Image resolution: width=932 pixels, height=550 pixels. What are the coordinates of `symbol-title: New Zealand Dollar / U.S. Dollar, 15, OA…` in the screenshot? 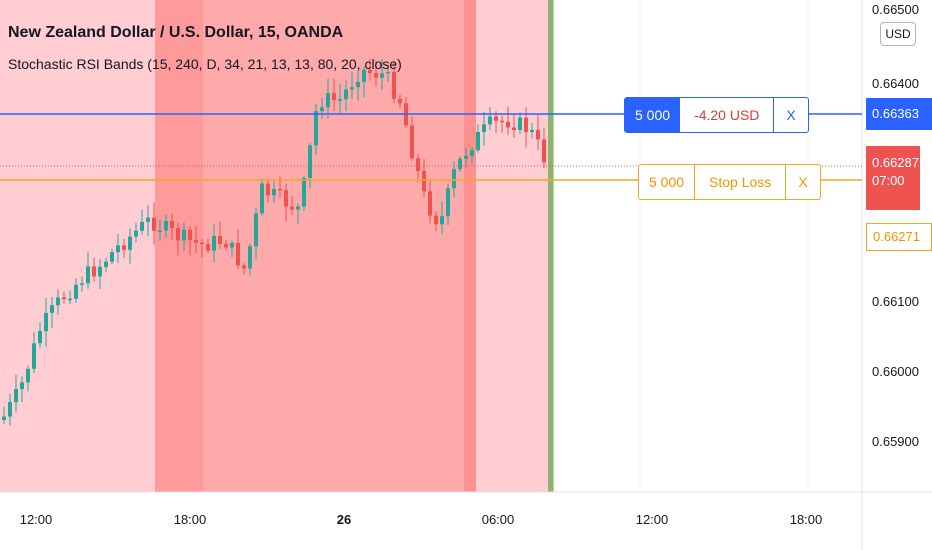 It's located at (176, 32).